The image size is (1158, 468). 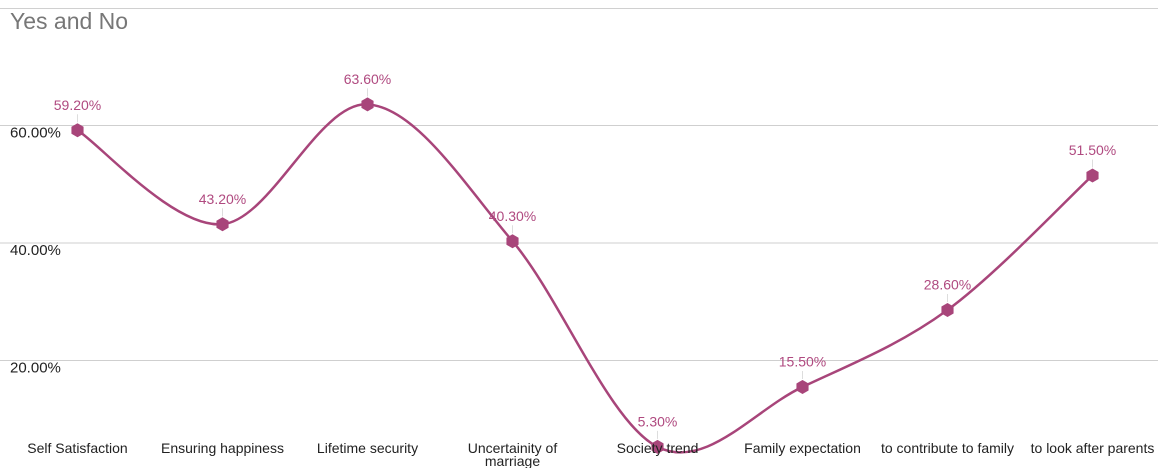 I want to click on y-tick-label: 60.00%, so click(x=35, y=132).